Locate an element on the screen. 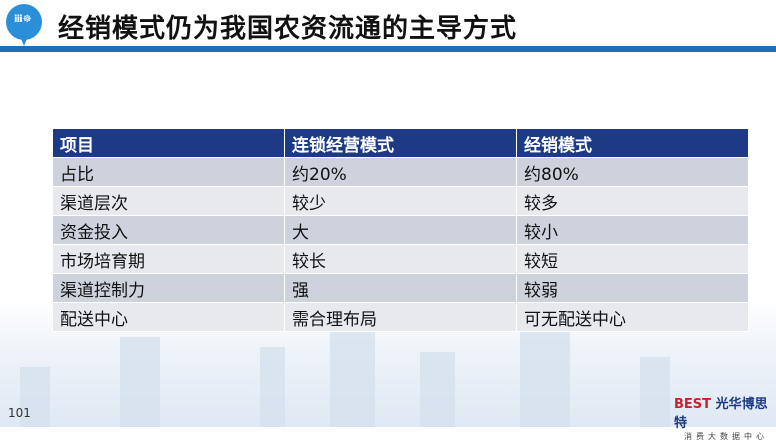 This screenshot has width=776, height=442. table-cell: 可无配送中心 is located at coordinates (632, 317).